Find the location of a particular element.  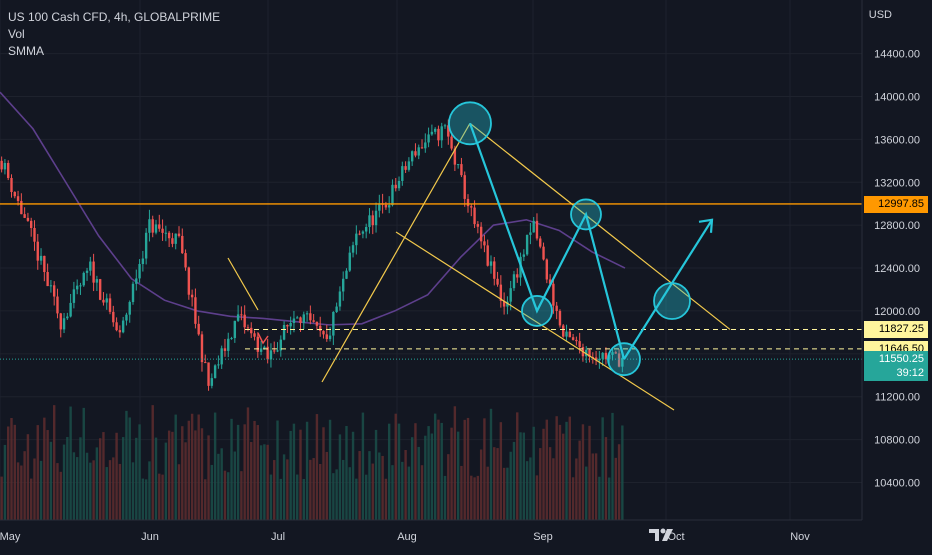

x-tick-label: Aug is located at coordinates (407, 537).